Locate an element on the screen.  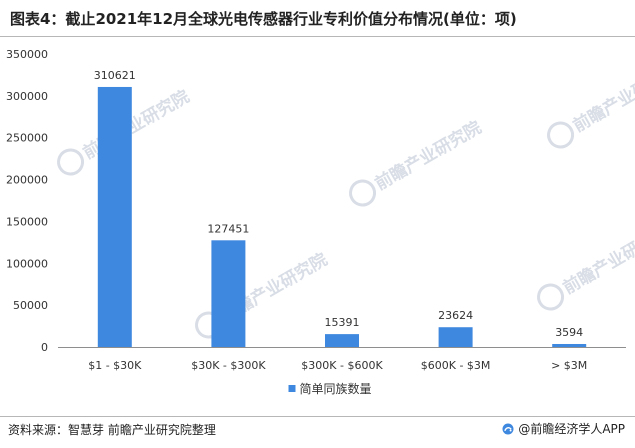
legend-label: 简单同族数量 is located at coordinates (336, 388).